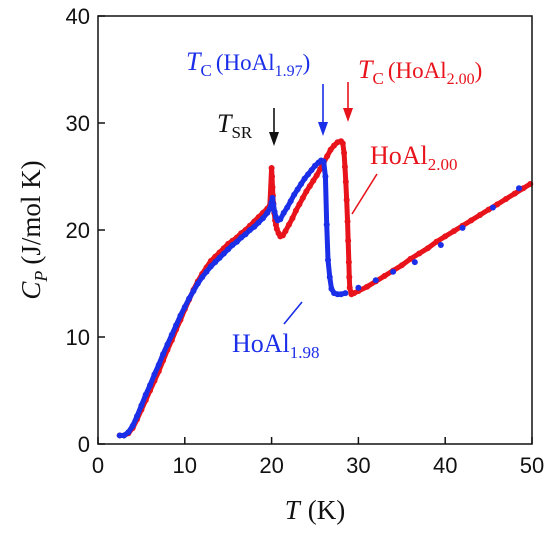 The image size is (550, 534). Describe the element at coordinates (241, 132) in the screenshot. I see `tsr-sub: SR` at that location.